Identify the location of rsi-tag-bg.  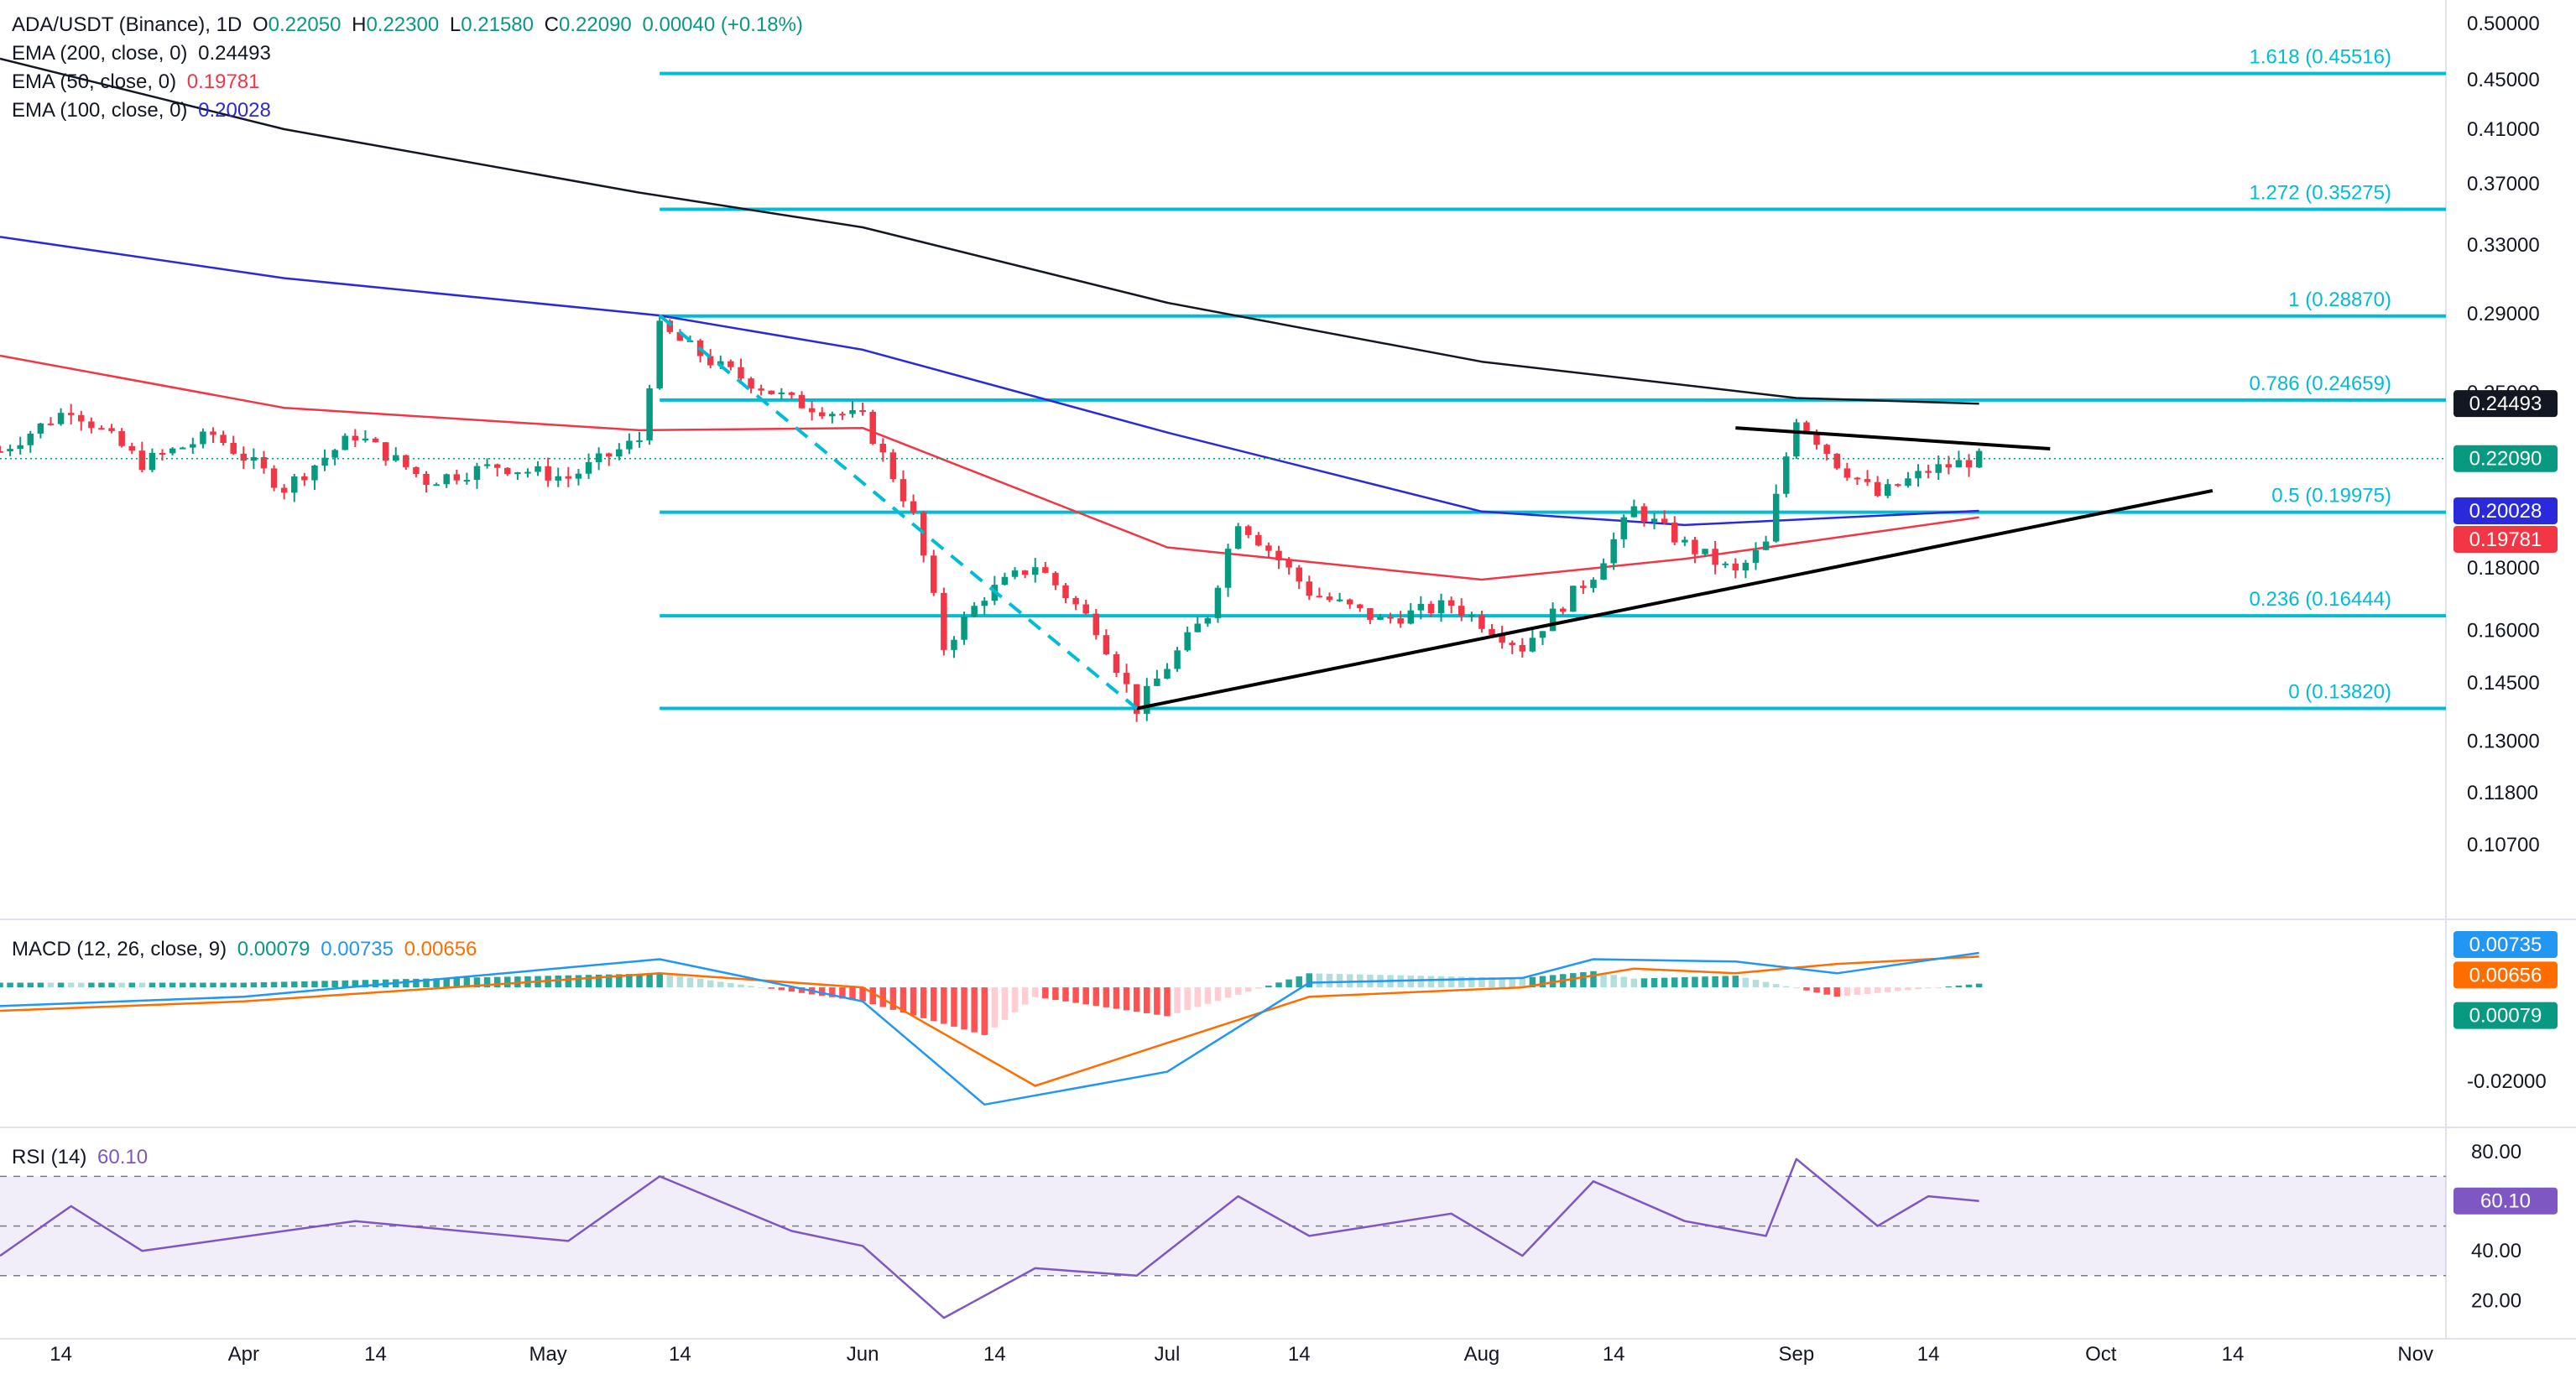
(2505, 1201).